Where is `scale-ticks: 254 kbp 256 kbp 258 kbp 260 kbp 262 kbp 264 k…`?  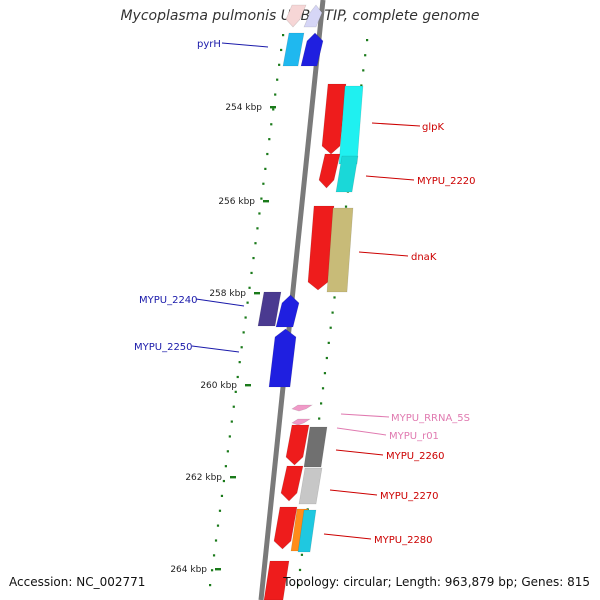 scale-ticks: 254 kbp 256 kbp 258 kbp 260 kbp 262 kbp 264 k… is located at coordinates (223, 339).